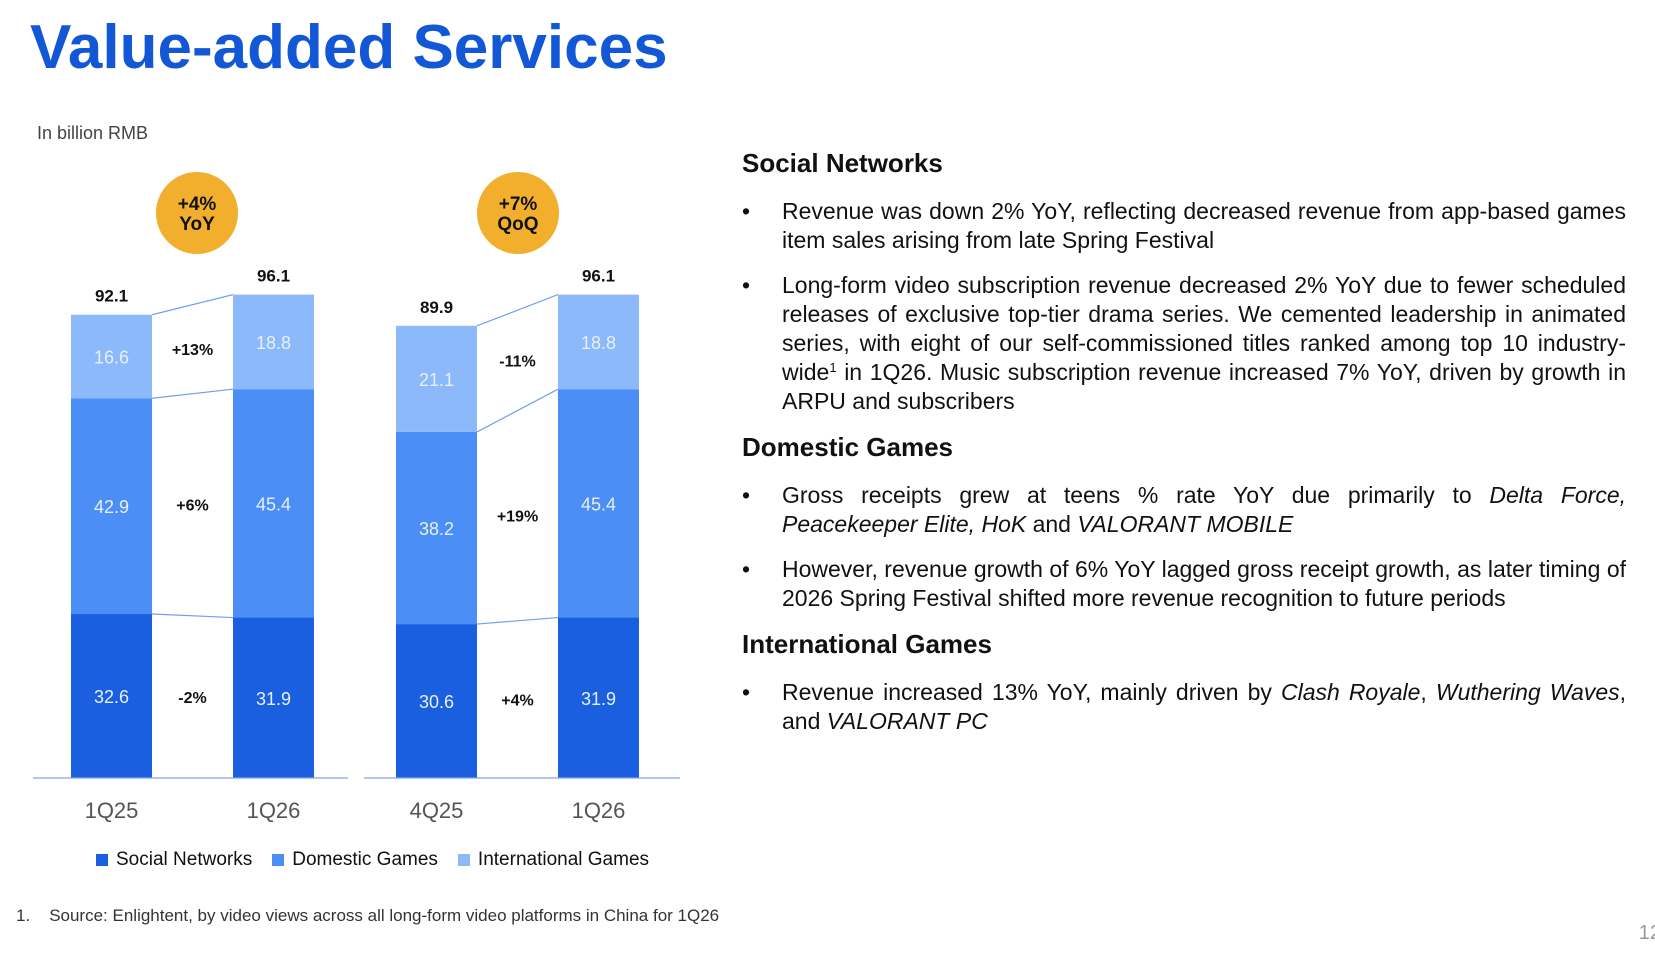 This screenshot has height=955, width=1655. What do you see at coordinates (517, 517) in the screenshot?
I see `change-label-domestic-games: +19%` at bounding box center [517, 517].